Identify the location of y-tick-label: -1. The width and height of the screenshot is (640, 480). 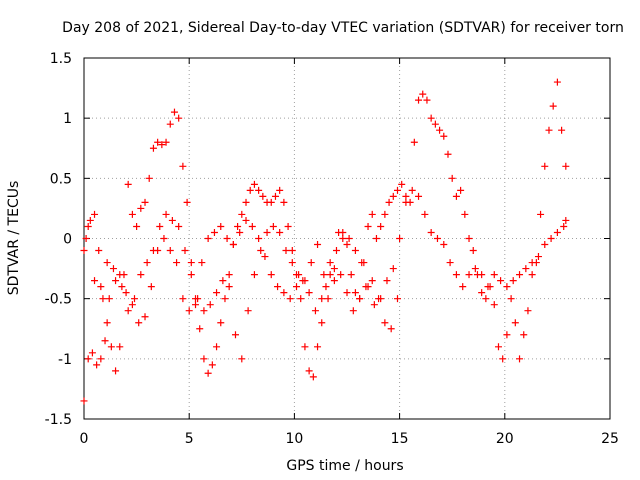
(65, 360).